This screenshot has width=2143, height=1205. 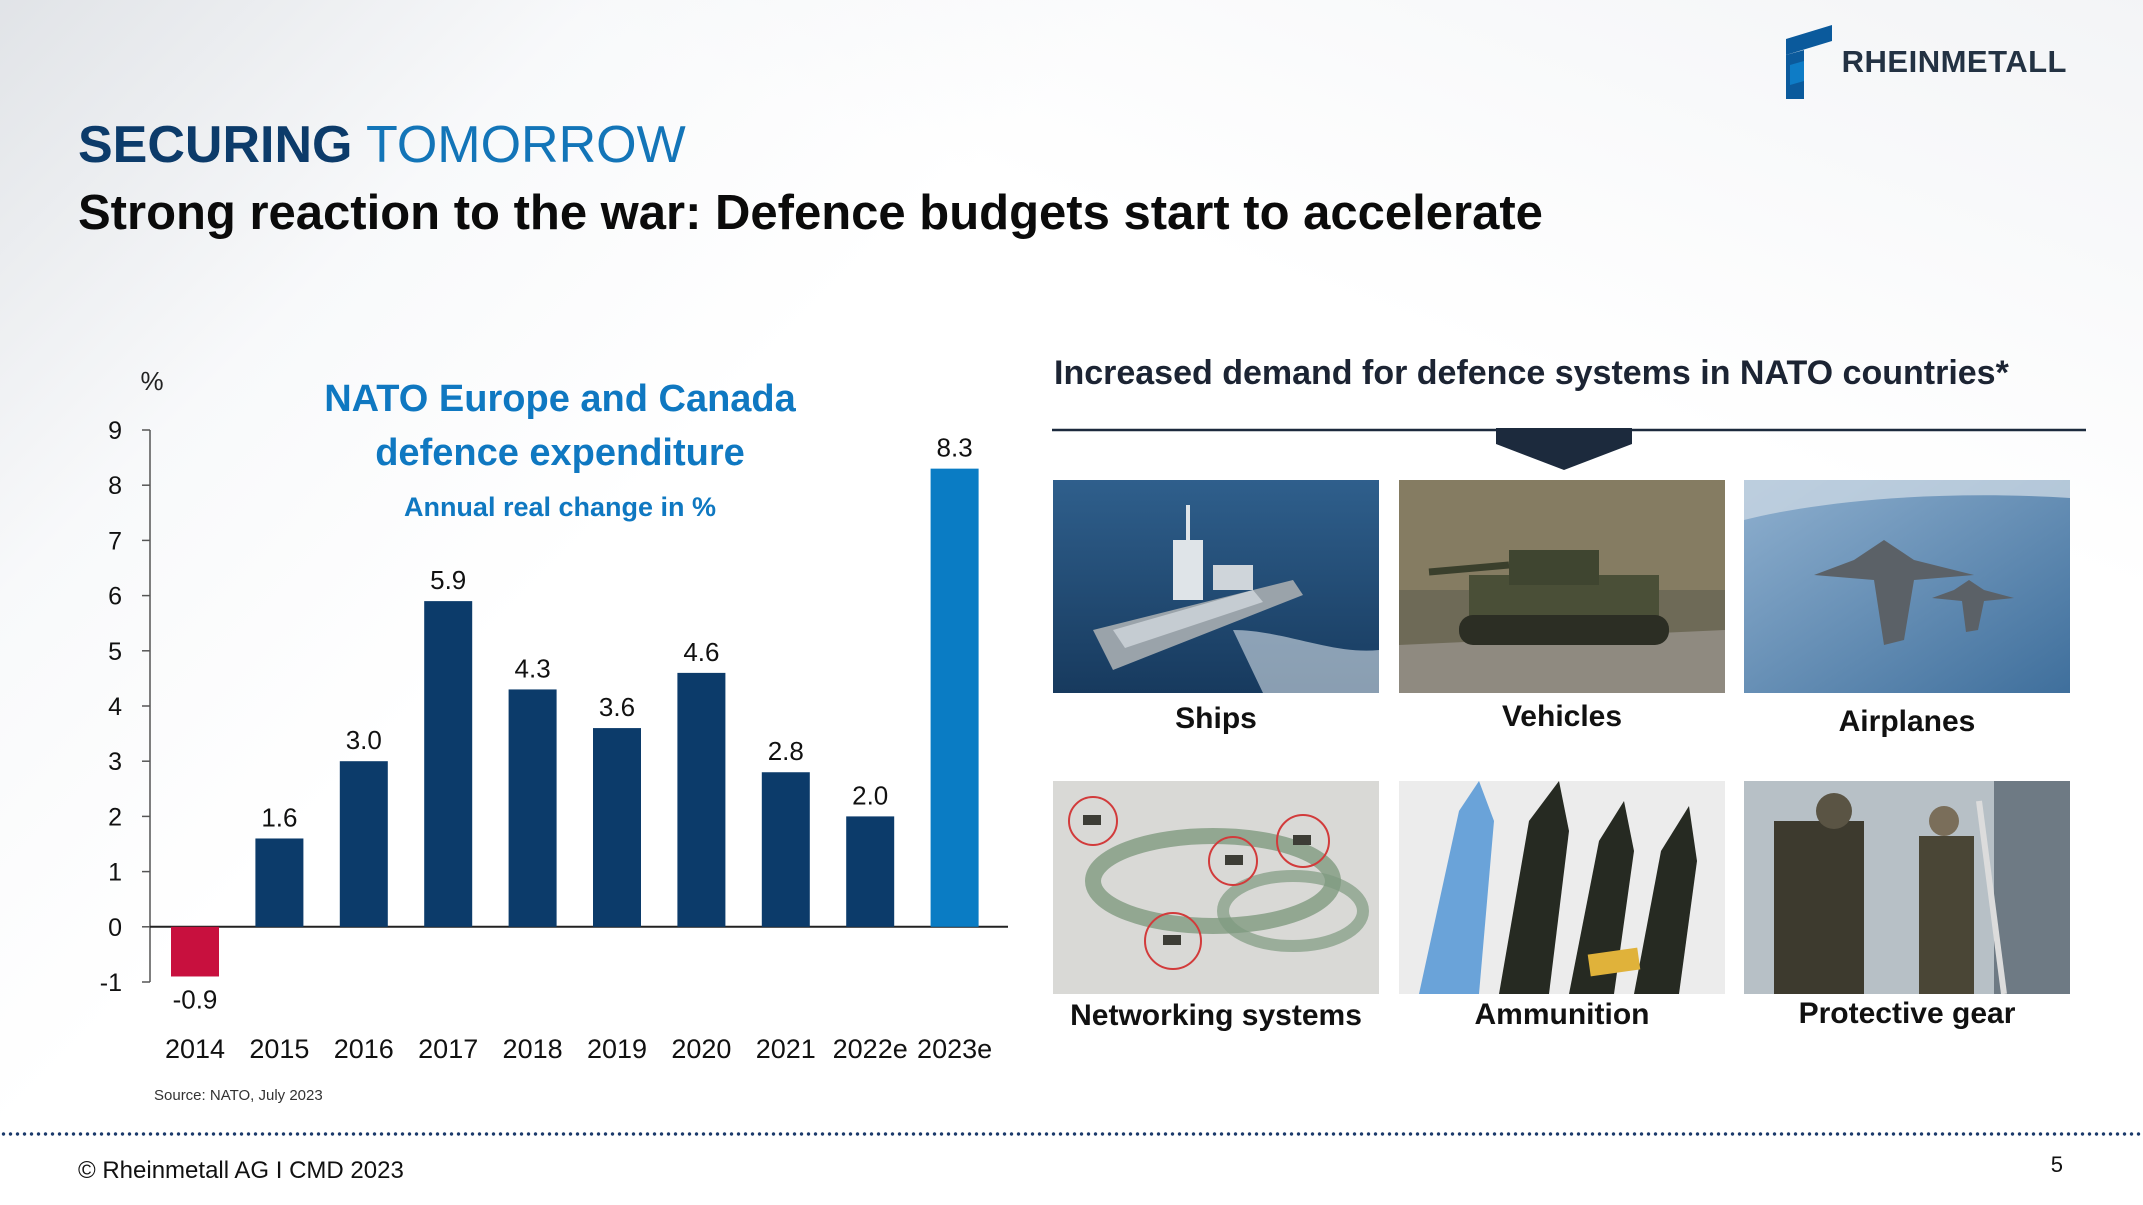 What do you see at coordinates (1808, 62) in the screenshot?
I see `rheinmetall-logo-icon` at bounding box center [1808, 62].